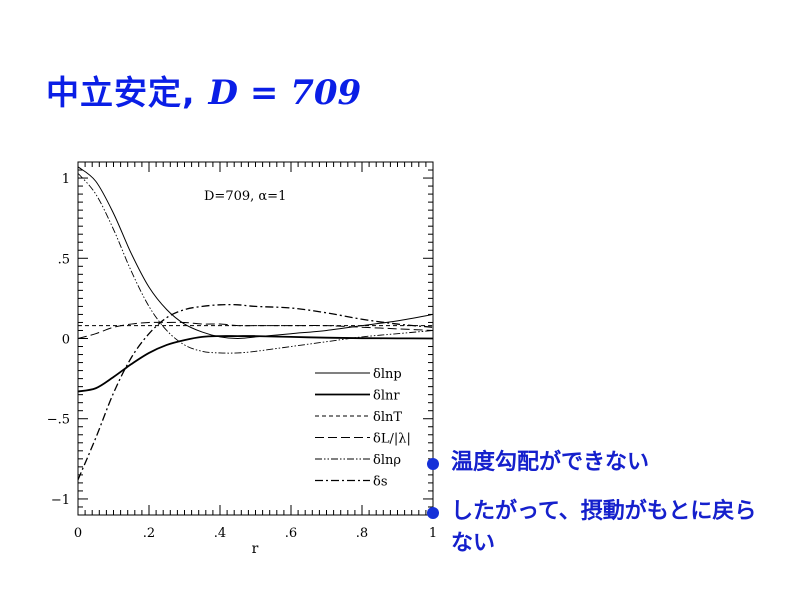  I want to click on bullet-text-2: したがって、摂動がもとに戻らない, so click(604, 527).